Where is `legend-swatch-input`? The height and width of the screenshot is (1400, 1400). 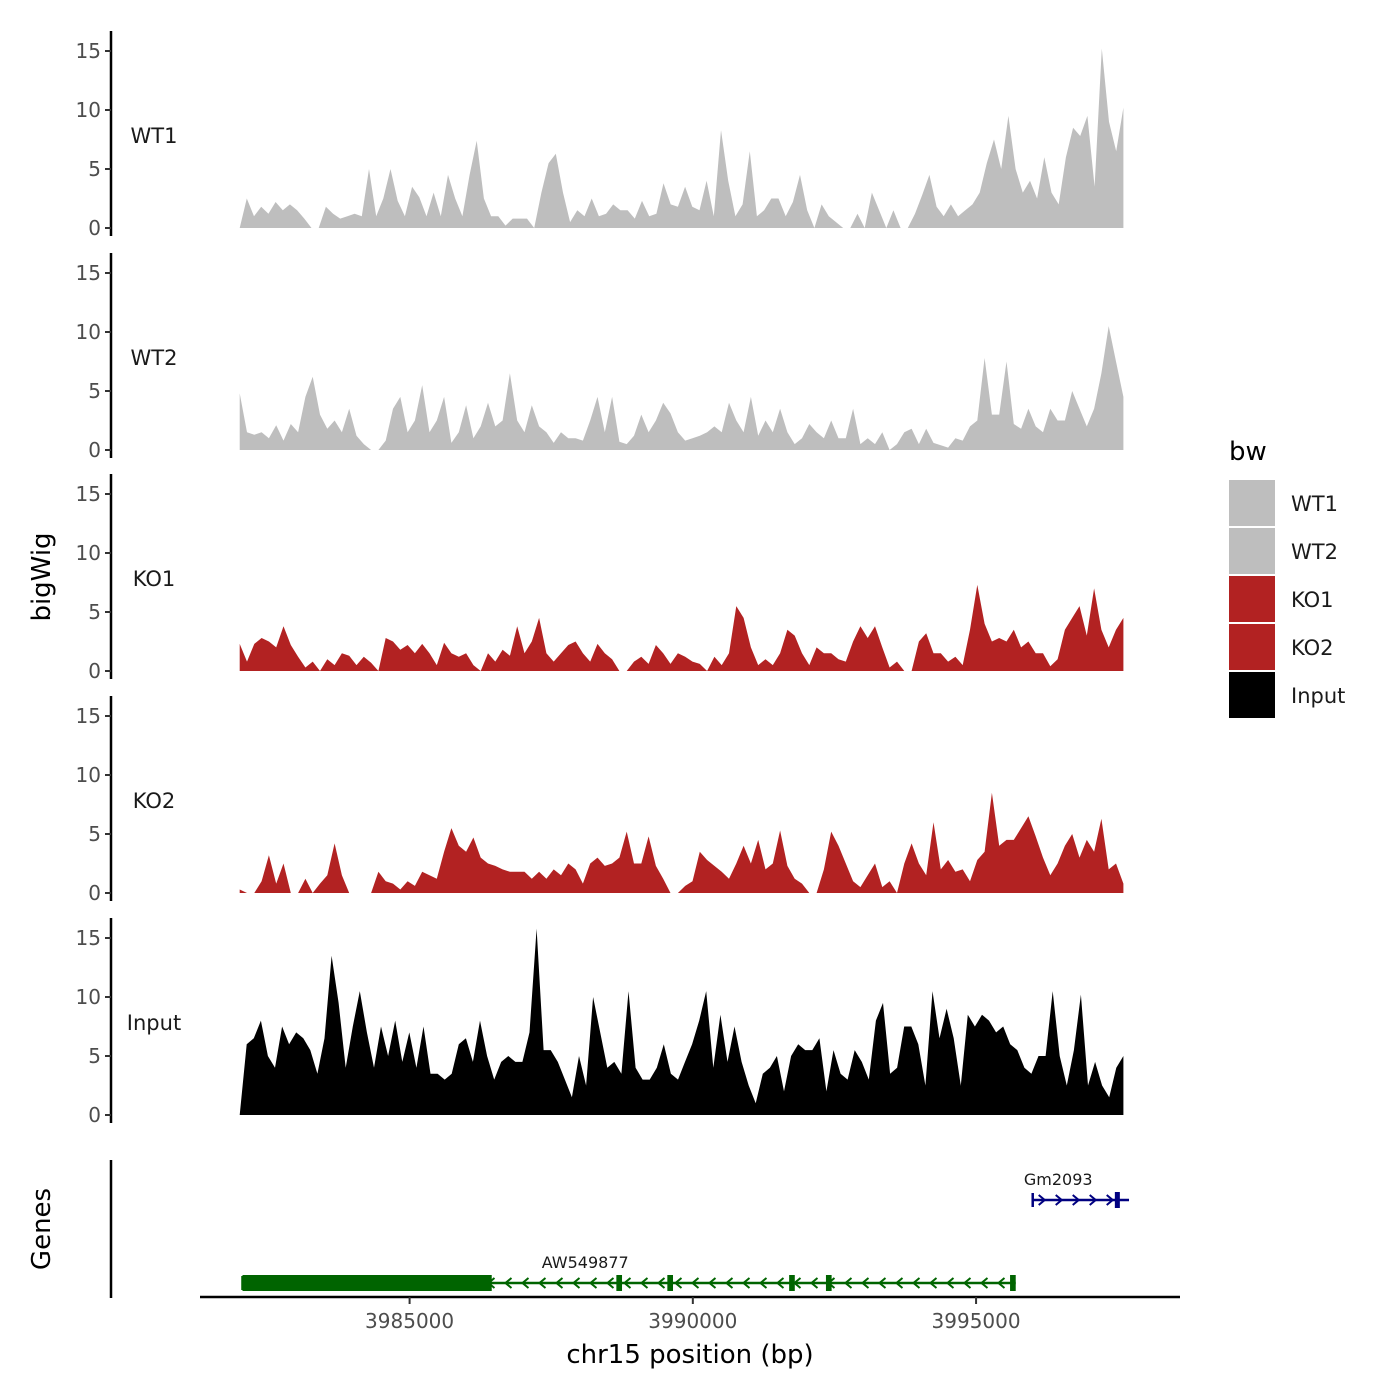
legend-swatch-input is located at coordinates (1252, 695).